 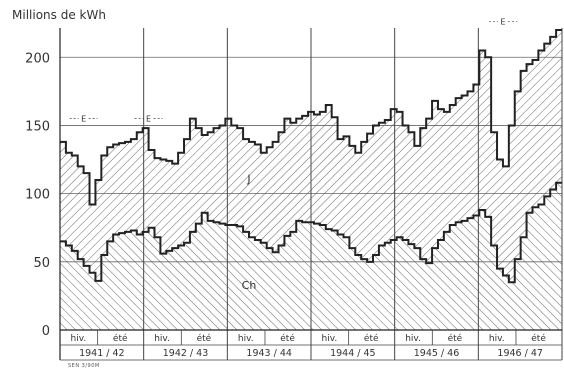 I want to click on year-label: 1945 / 46, so click(x=437, y=353).